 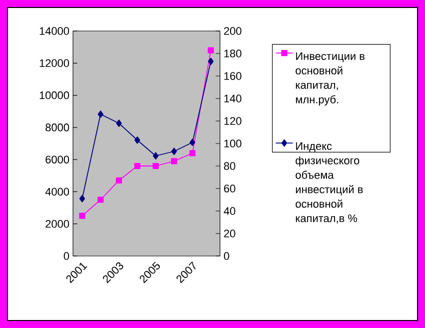 What do you see at coordinates (233, 76) in the screenshot?
I see `y2-tick-label: 160` at bounding box center [233, 76].